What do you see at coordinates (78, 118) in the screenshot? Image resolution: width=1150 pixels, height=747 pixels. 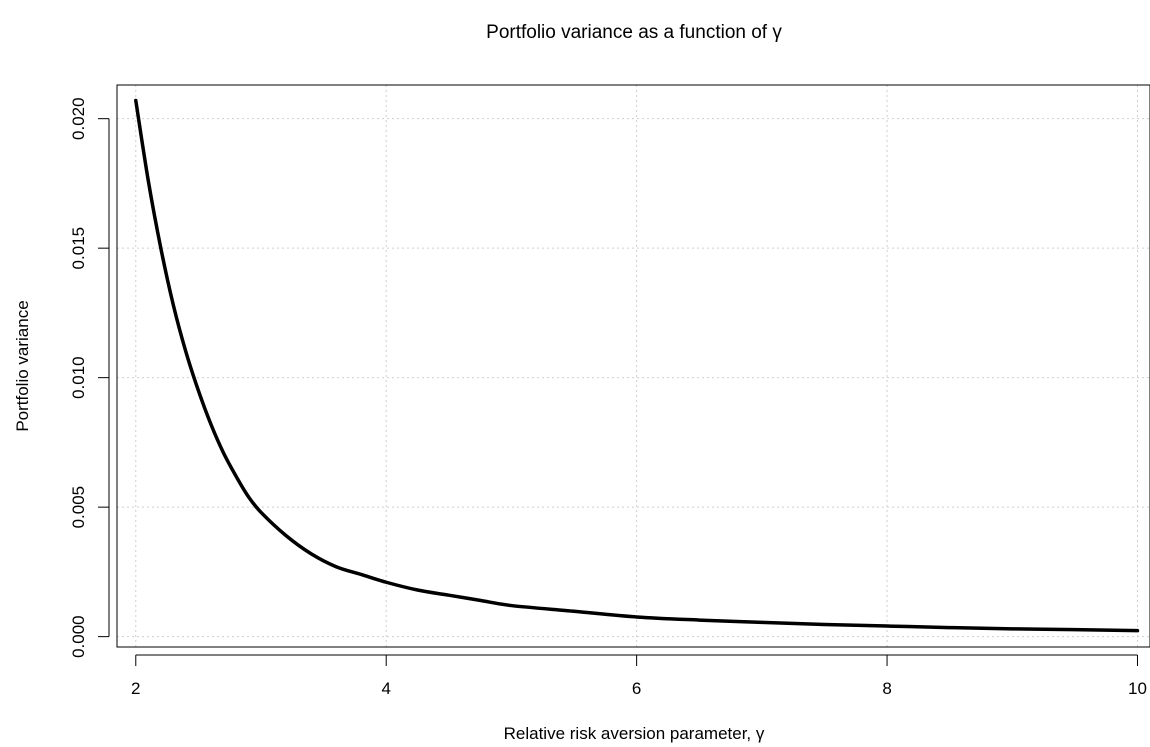 I see `y-tick-label: 0.020` at bounding box center [78, 118].